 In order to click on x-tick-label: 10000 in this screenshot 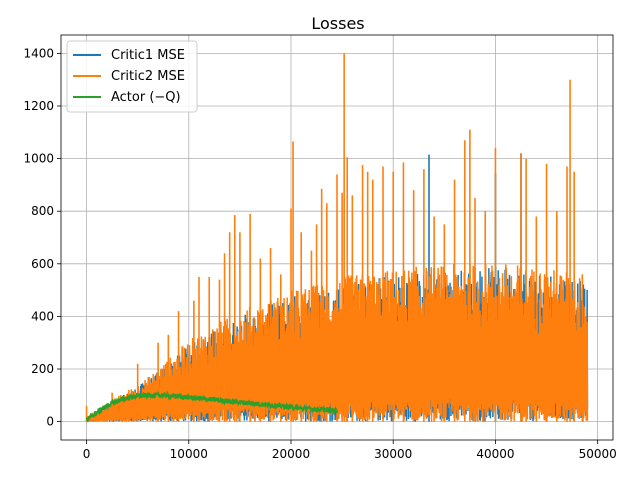, I will do `click(189, 454)`.